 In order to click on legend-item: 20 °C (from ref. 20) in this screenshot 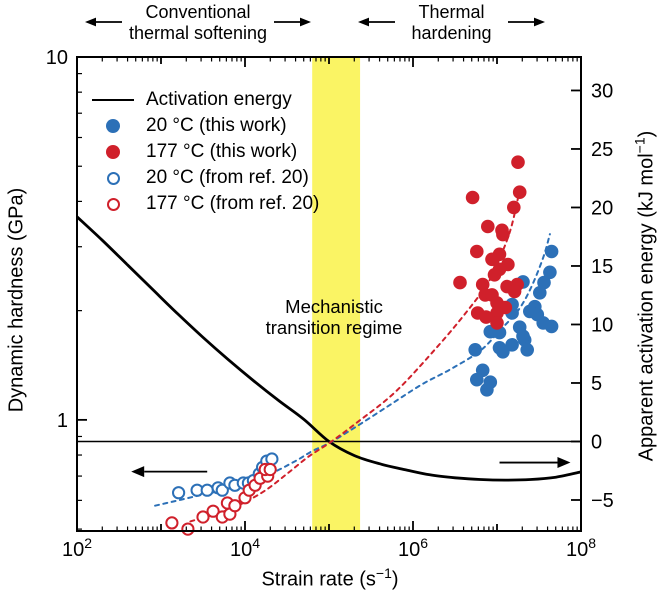, I will do `click(204, 178)`.